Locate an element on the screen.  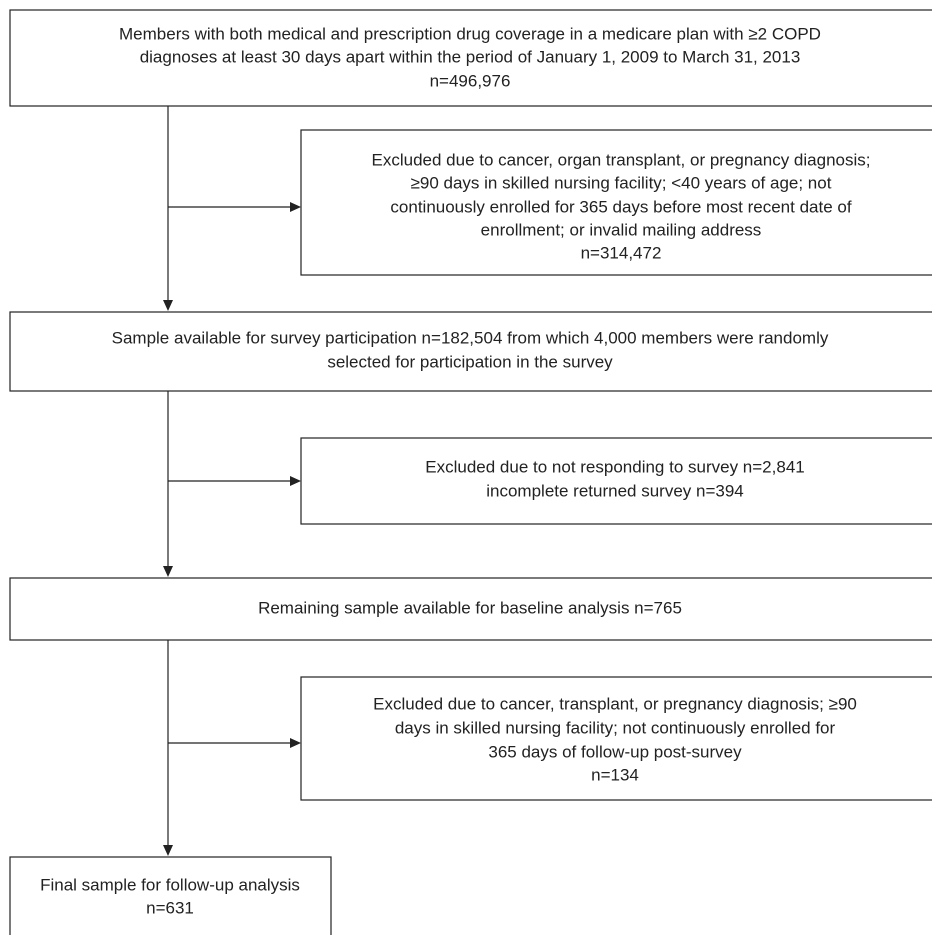
node-text: incomplete returned survey n=394 is located at coordinates (615, 490).